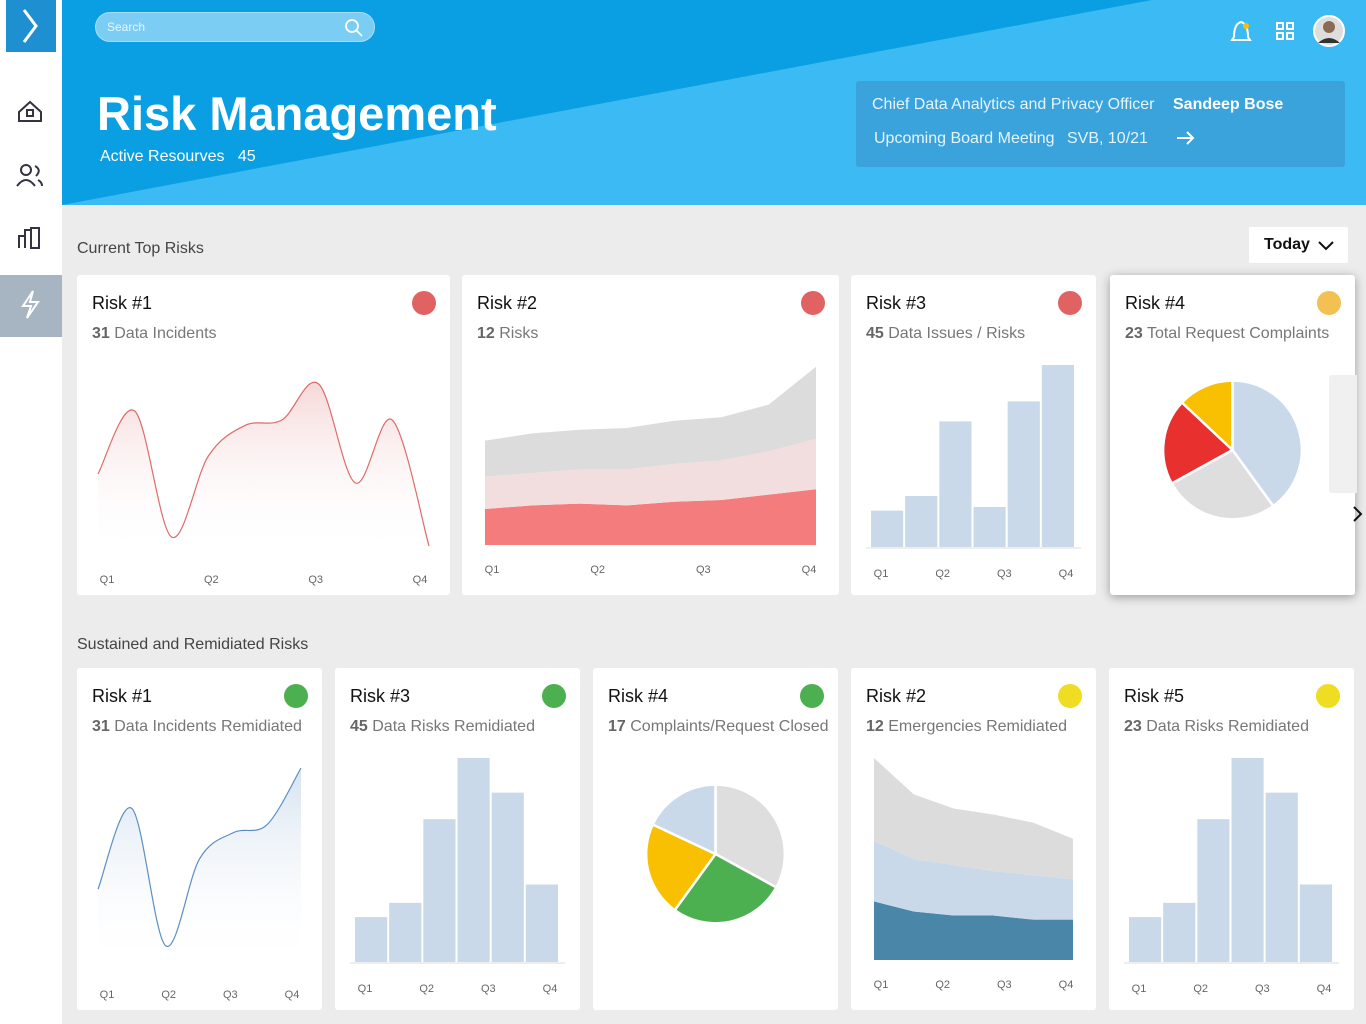 This screenshot has width=1366, height=1024. What do you see at coordinates (1326, 246) in the screenshot?
I see `chevron` at bounding box center [1326, 246].